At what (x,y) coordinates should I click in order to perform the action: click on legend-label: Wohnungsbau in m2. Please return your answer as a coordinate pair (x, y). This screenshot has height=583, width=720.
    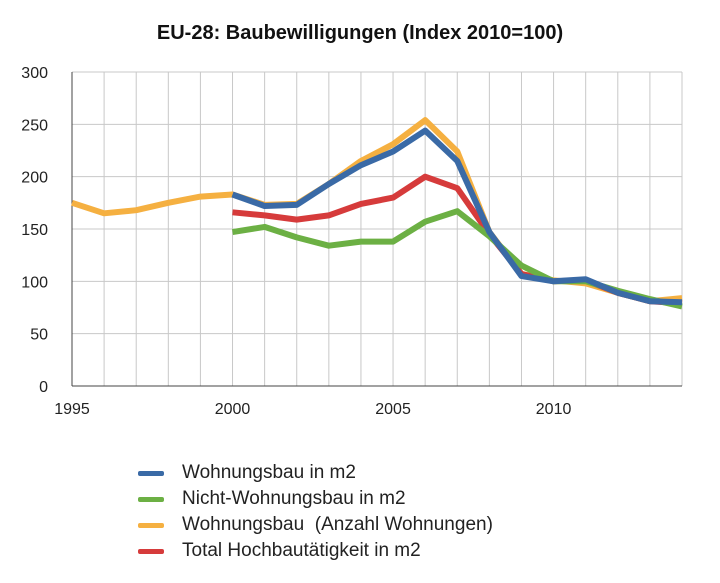
    Looking at the image, I should click on (269, 472).